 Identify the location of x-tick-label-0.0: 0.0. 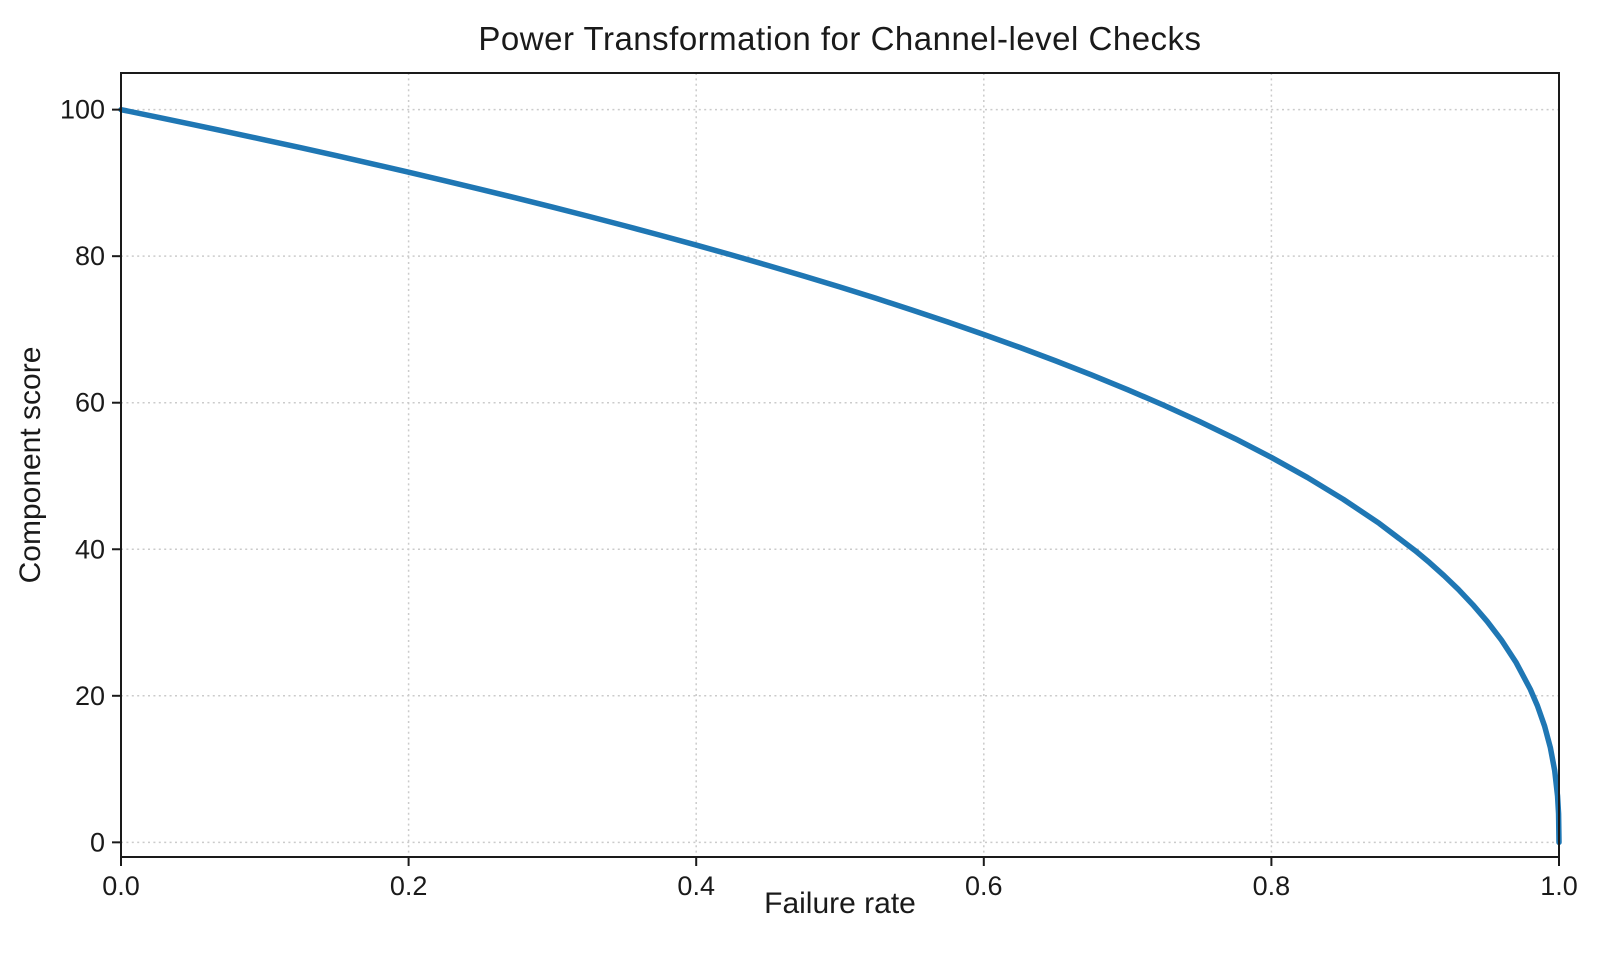
(121, 886).